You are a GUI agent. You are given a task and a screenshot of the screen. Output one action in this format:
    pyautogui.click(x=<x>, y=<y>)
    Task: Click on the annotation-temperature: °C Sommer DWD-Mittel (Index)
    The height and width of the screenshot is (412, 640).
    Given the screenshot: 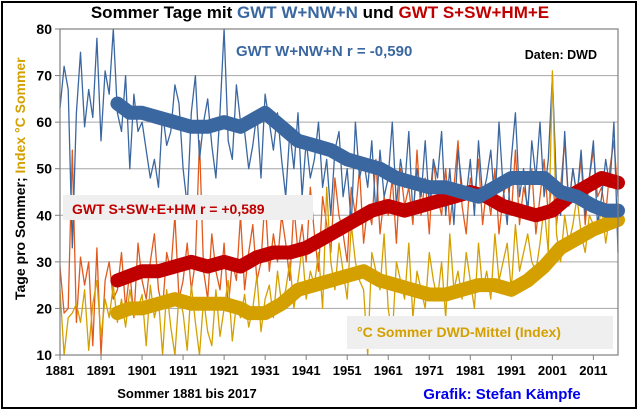 What is the action you would take?
    pyautogui.click(x=459, y=332)
    